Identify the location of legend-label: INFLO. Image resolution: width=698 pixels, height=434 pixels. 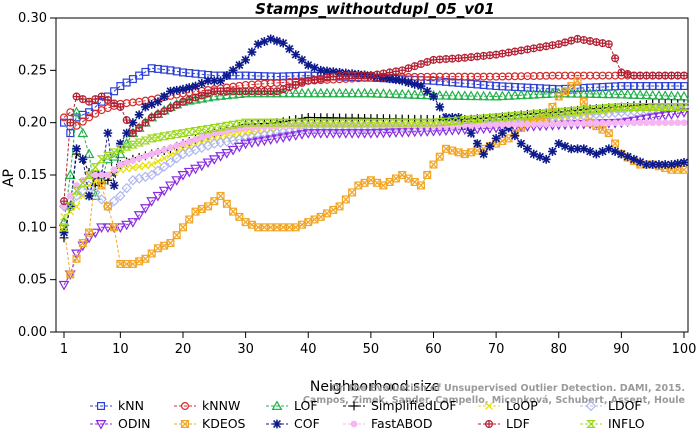
(626, 423).